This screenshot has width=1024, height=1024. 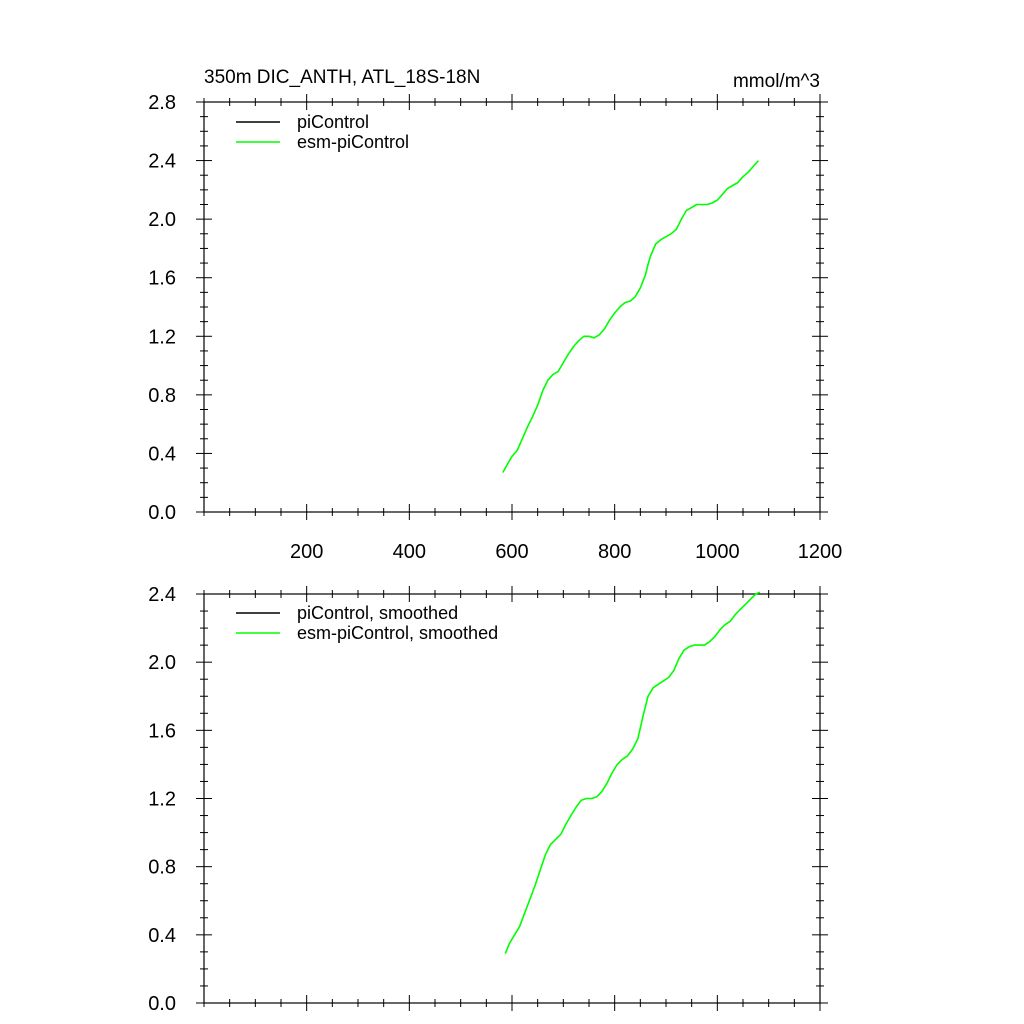 I want to click on x-tick-label: 1000, so click(x=717, y=552).